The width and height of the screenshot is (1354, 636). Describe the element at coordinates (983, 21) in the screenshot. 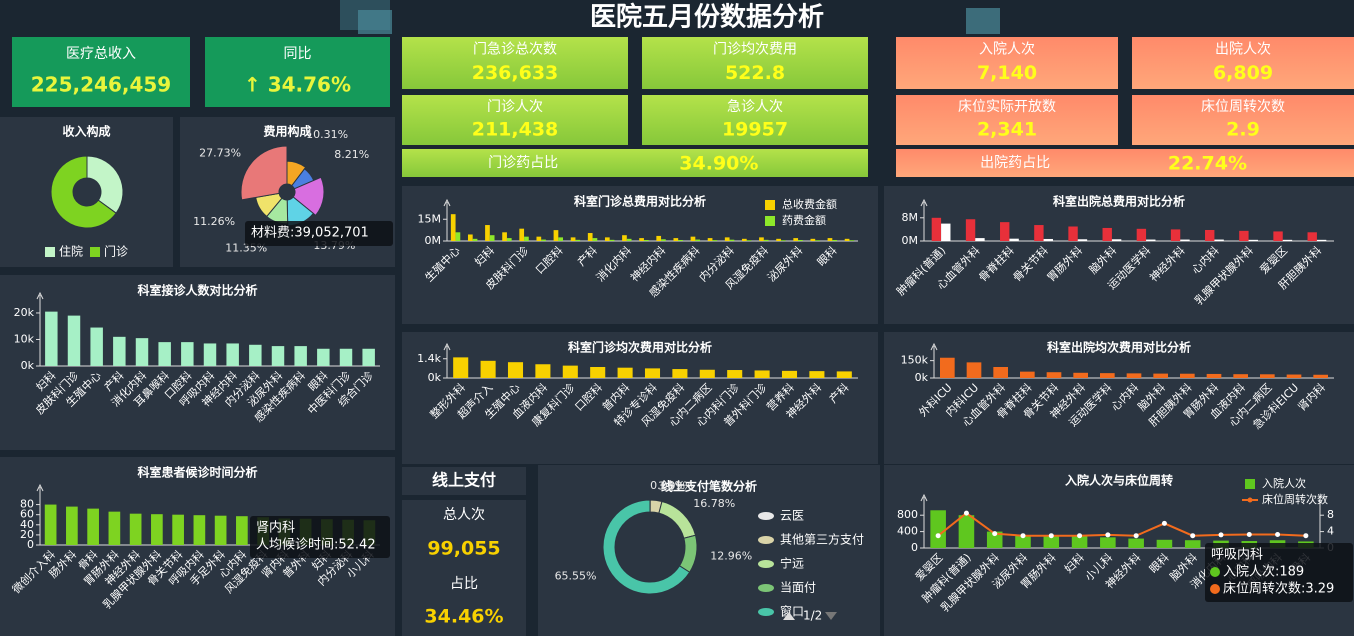

I see `decoration` at that location.